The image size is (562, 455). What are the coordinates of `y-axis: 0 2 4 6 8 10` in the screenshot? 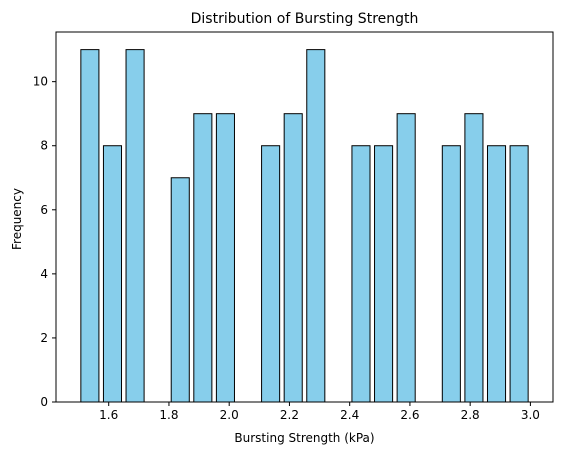 It's located at (44, 242).